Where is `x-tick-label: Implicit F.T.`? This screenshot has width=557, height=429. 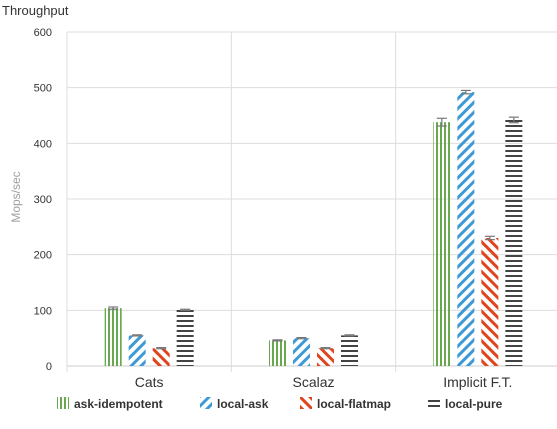 x-tick-label: Implicit F.T. is located at coordinates (477, 382).